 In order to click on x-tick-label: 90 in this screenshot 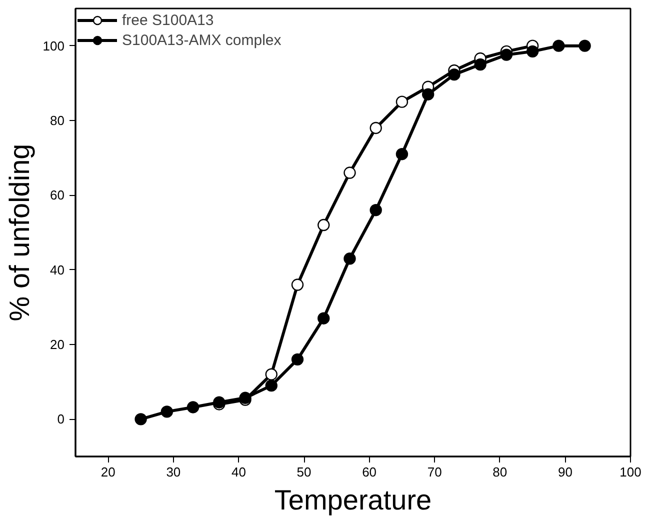, I will do `click(565, 472)`.